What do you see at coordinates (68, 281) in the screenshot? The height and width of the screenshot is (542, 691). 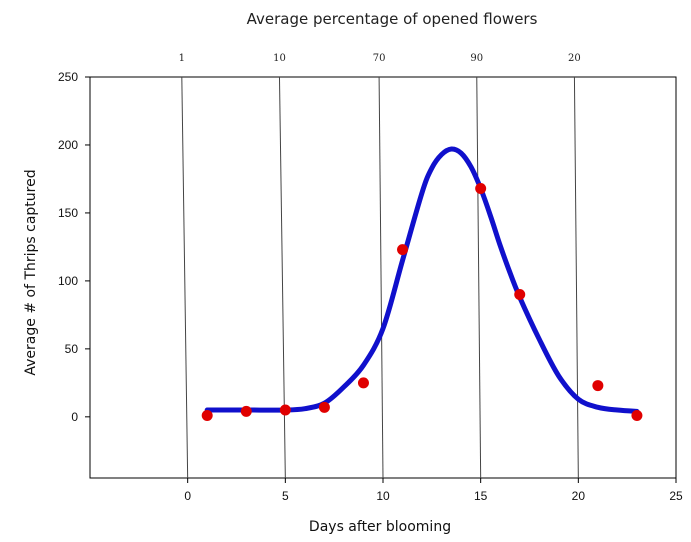 I see `y-tick-label: 100` at bounding box center [68, 281].